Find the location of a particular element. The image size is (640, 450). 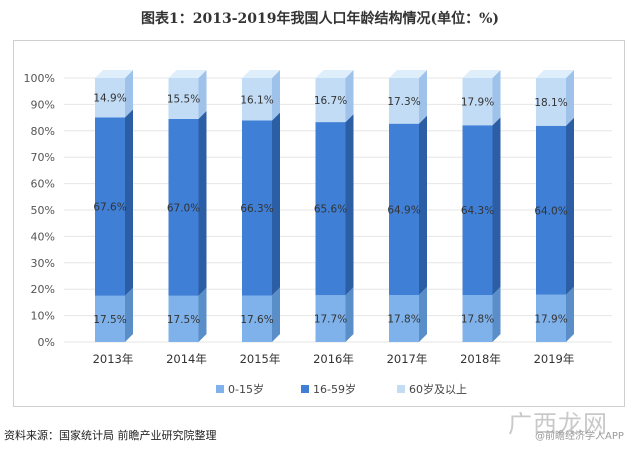

y-tick-label: 40% is located at coordinates (43, 236).